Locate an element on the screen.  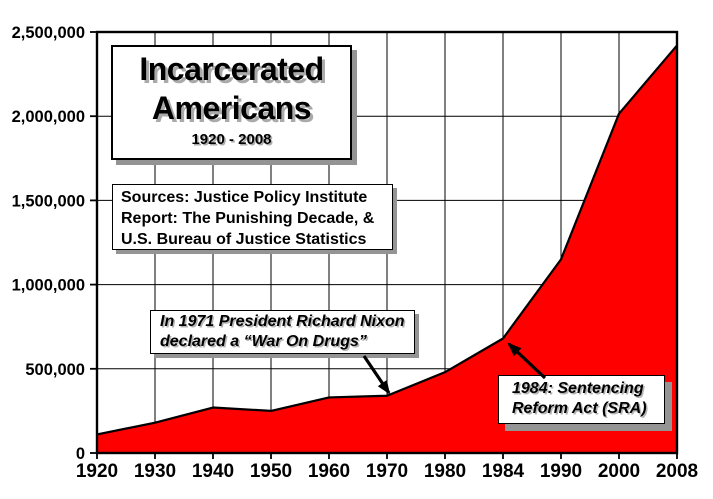
y-tick-label: 0 is located at coordinates (80, 454).